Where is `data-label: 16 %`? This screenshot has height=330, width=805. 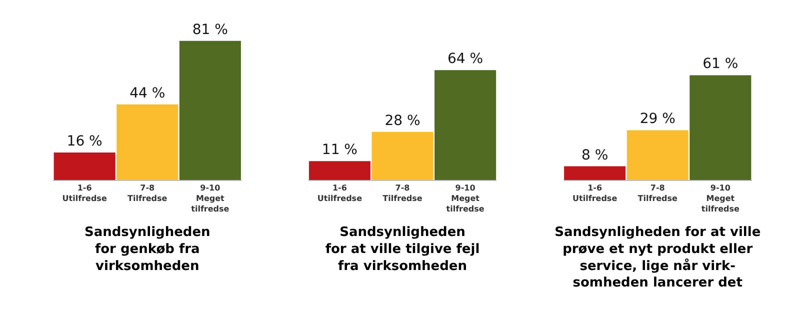
data-label: 16 % is located at coordinates (84, 142).